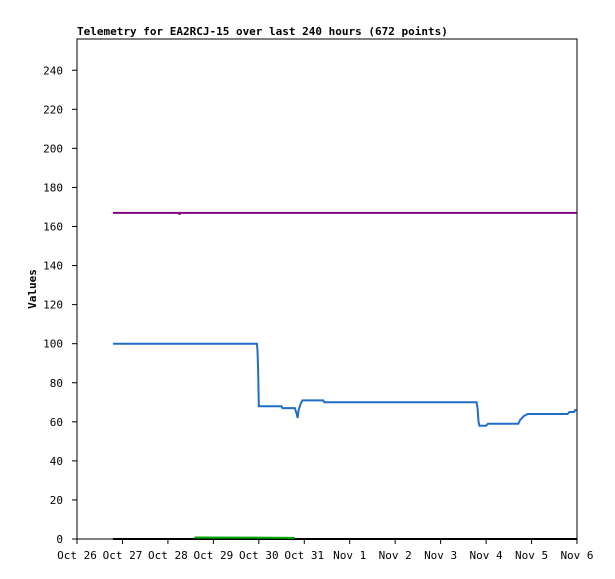  What do you see at coordinates (53, 70) in the screenshot?
I see `y-tick-label: 240` at bounding box center [53, 70].